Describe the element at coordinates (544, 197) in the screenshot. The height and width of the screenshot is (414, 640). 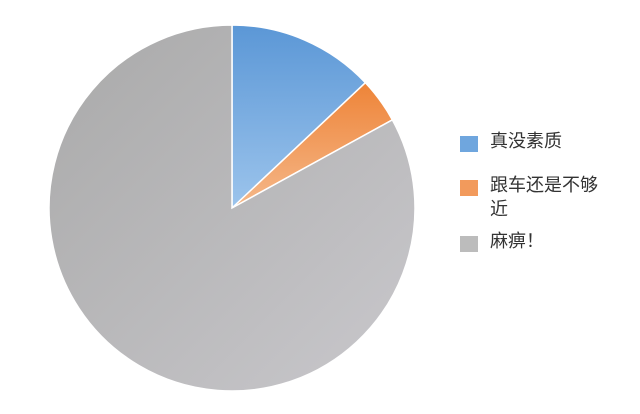
I see `legend-label: 跟车还是不够近` at that location.